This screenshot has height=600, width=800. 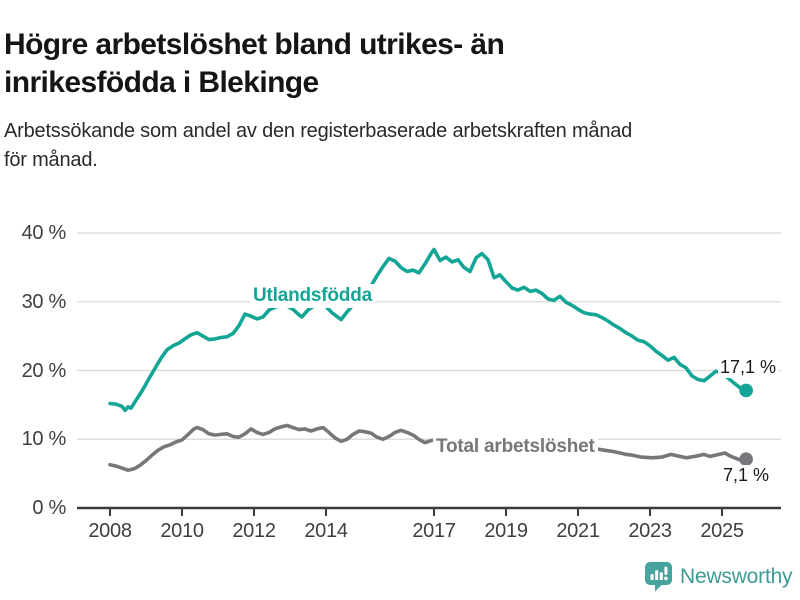 What do you see at coordinates (746, 475) in the screenshot?
I see `end-value-label-total: 7,1 %` at bounding box center [746, 475].